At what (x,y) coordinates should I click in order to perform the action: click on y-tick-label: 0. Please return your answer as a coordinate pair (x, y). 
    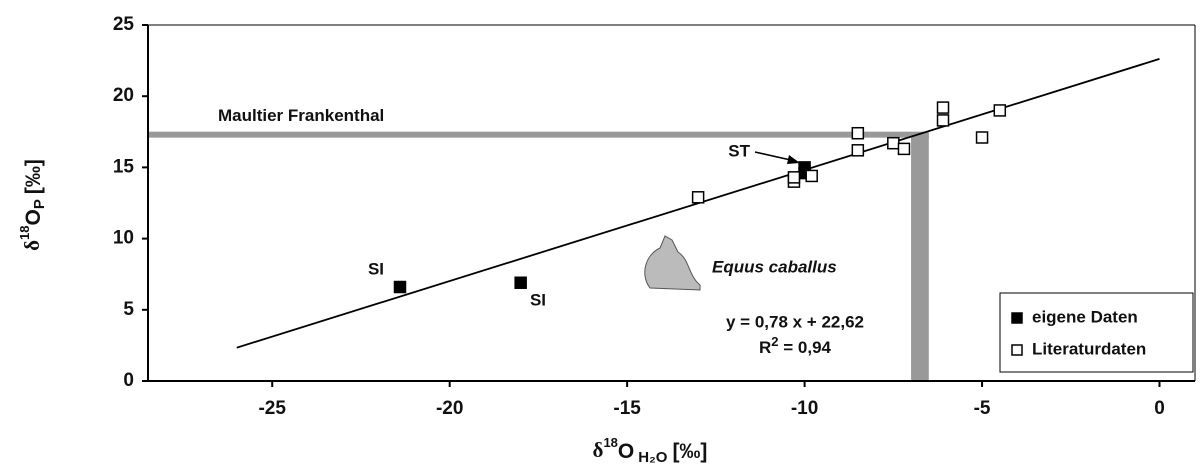
    Looking at the image, I should click on (128, 380).